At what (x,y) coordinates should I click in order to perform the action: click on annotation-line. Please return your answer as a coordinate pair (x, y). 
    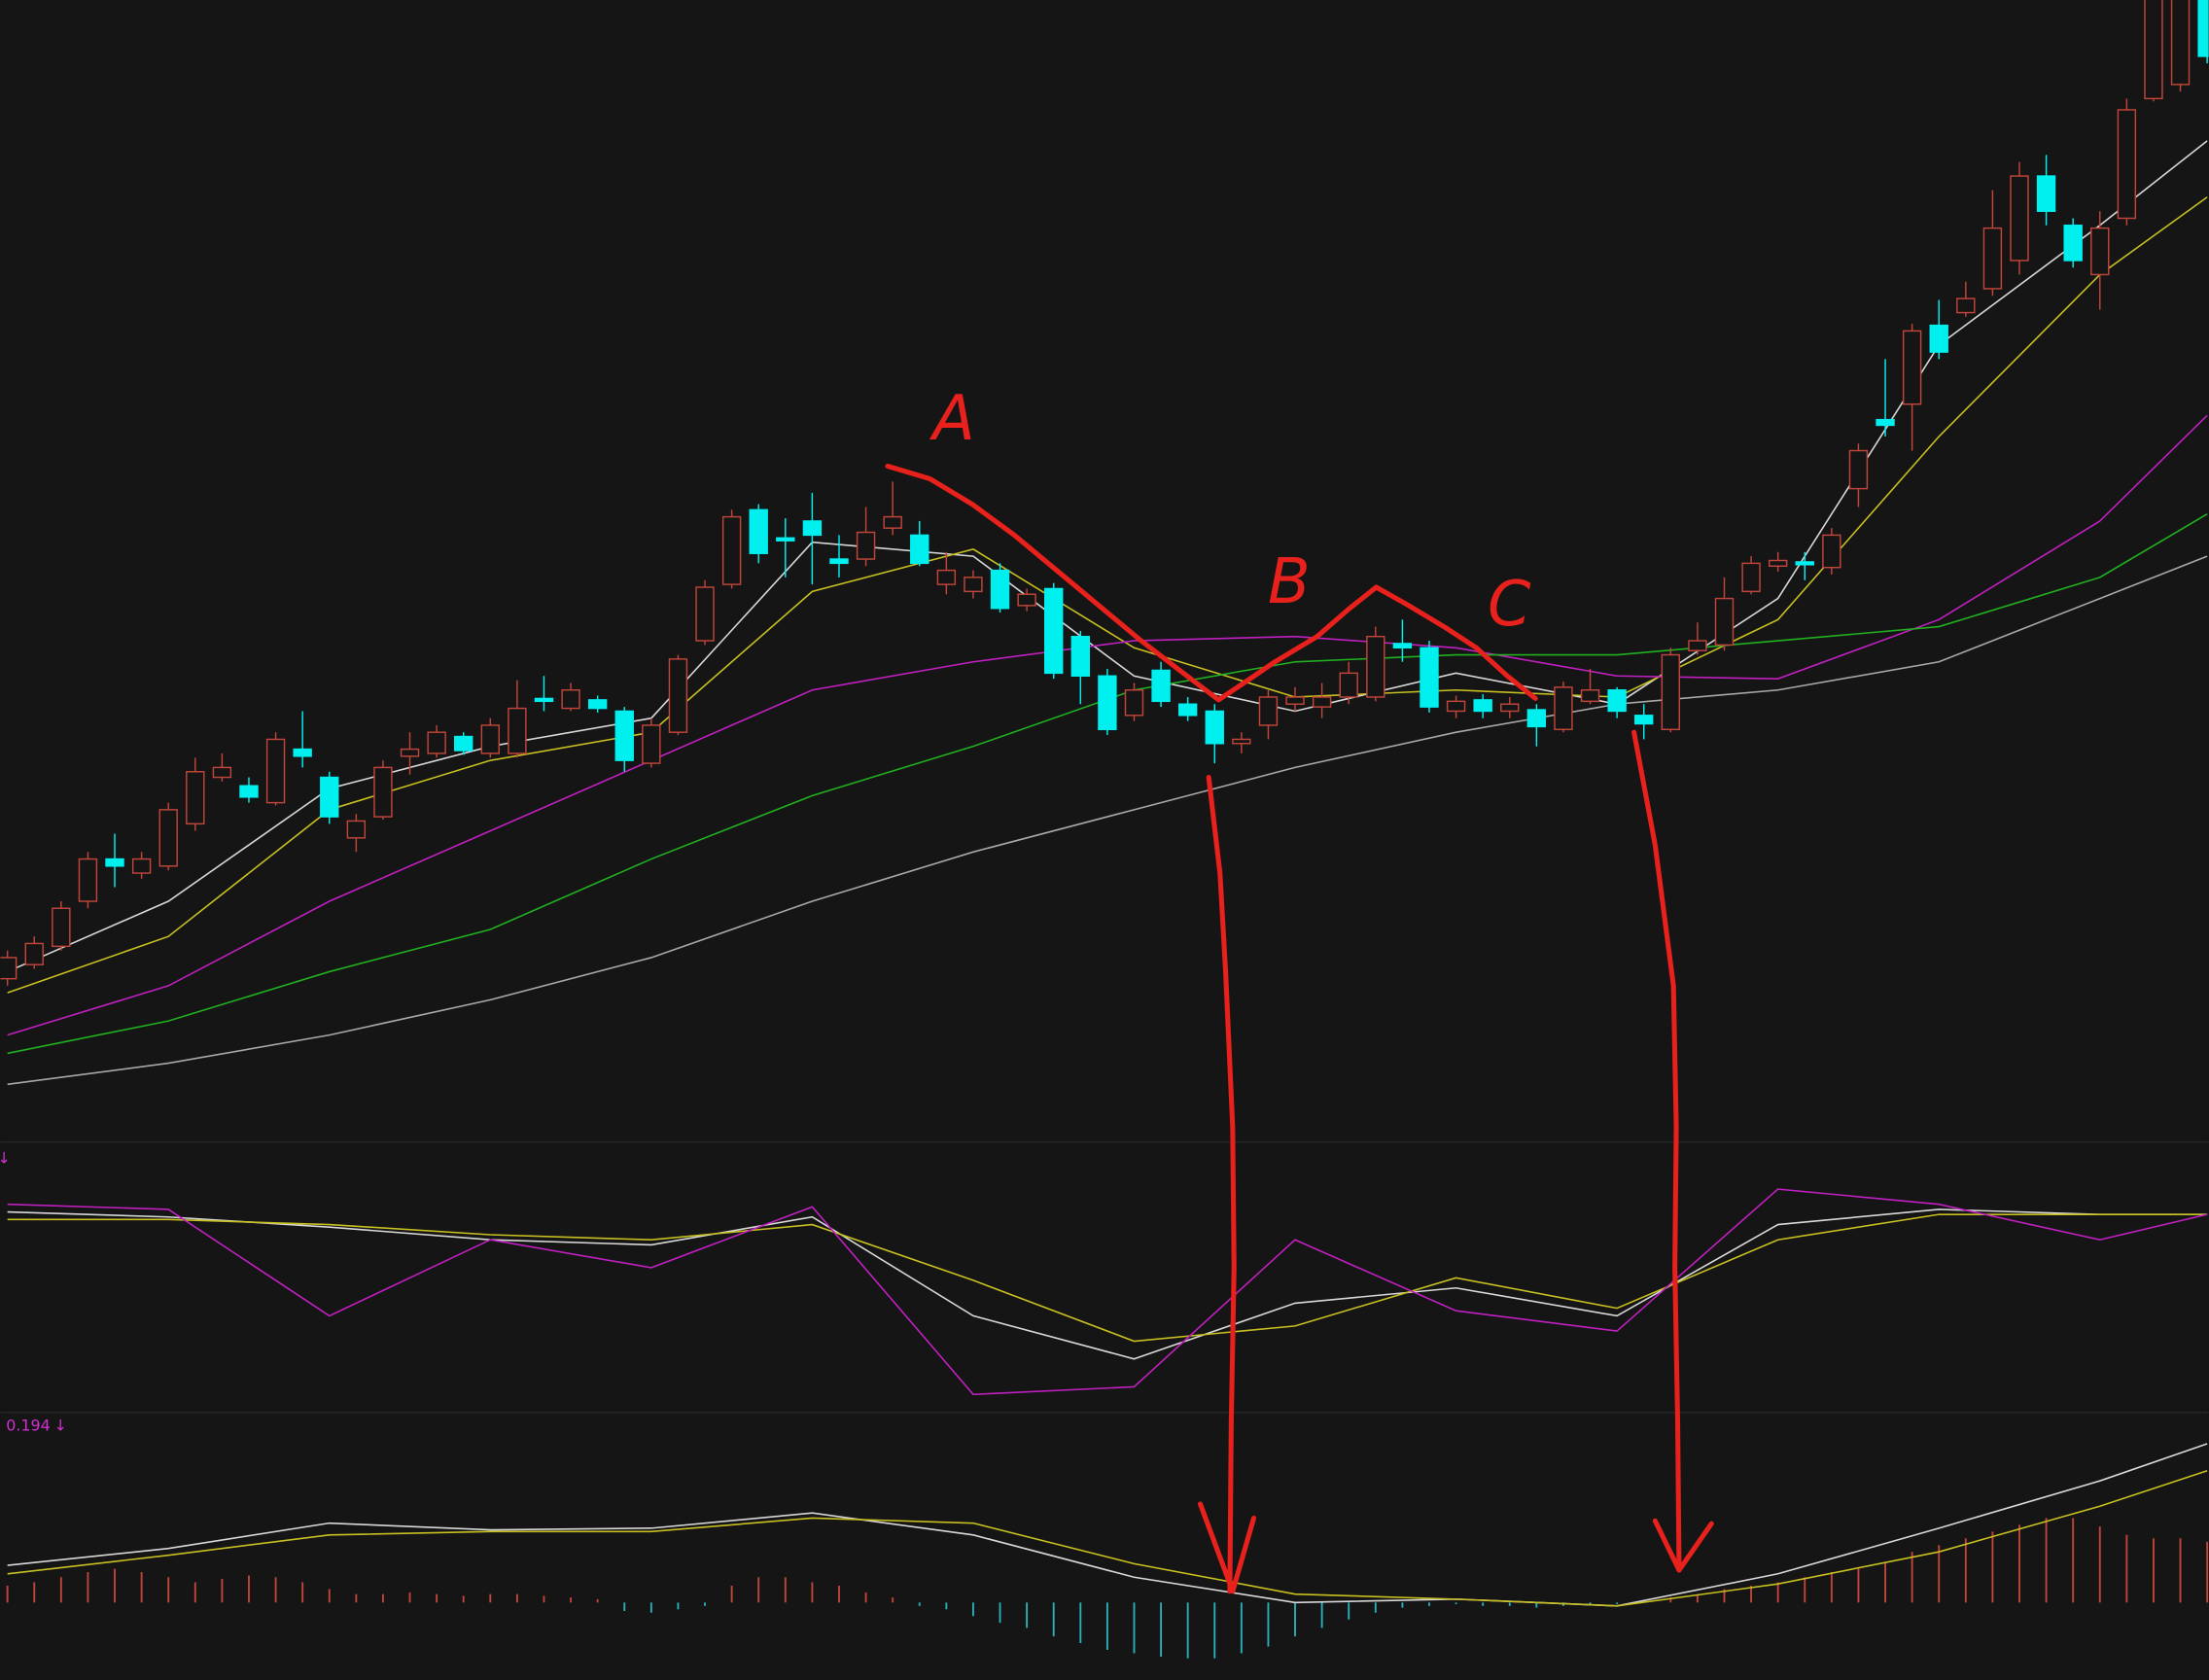
    Looking at the image, I should click on (1211, 583).